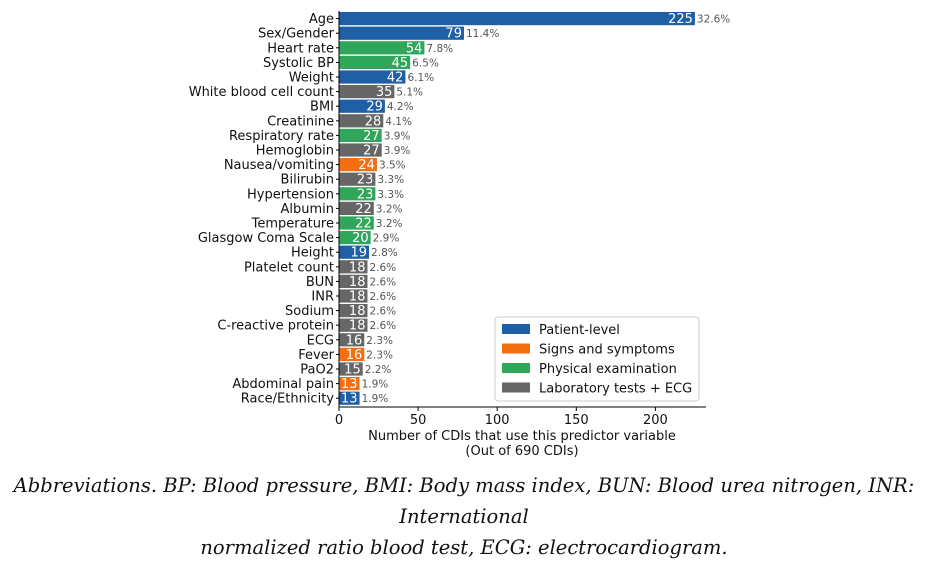 The height and width of the screenshot is (563, 928). What do you see at coordinates (366, 165) in the screenshot?
I see `value-label-nausea-vomiting: 24` at bounding box center [366, 165].